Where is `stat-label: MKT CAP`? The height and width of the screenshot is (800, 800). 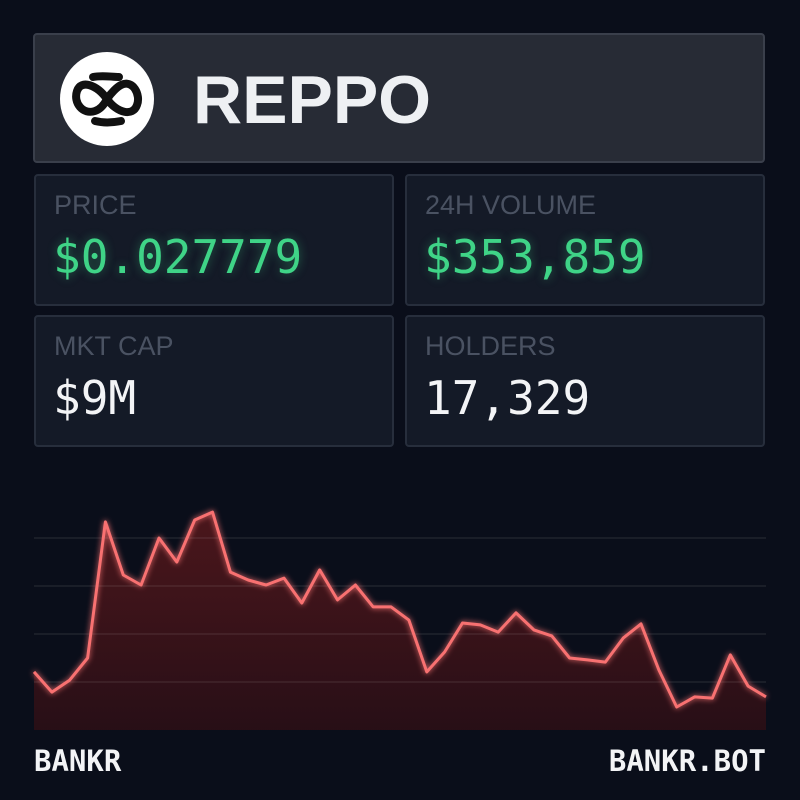 stat-label: MKT CAP is located at coordinates (114, 346).